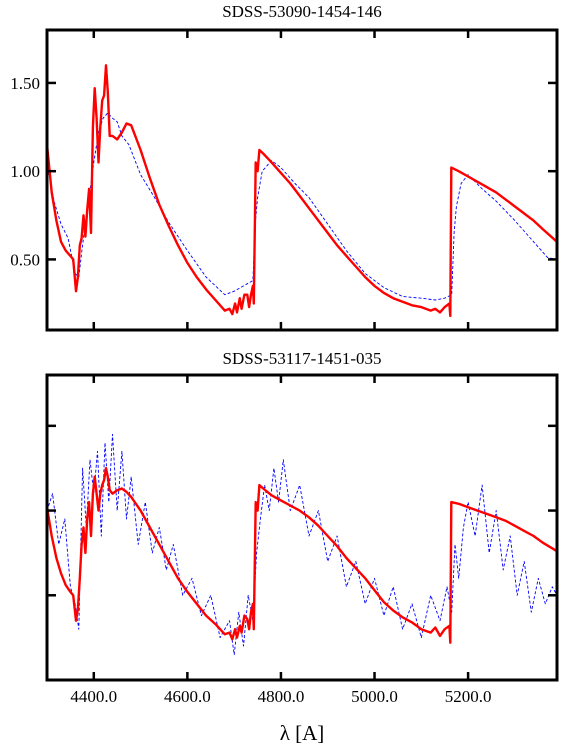  What do you see at coordinates (302, 11) in the screenshot?
I see `top-panel-title: SDSS-53090-1454-146` at bounding box center [302, 11].